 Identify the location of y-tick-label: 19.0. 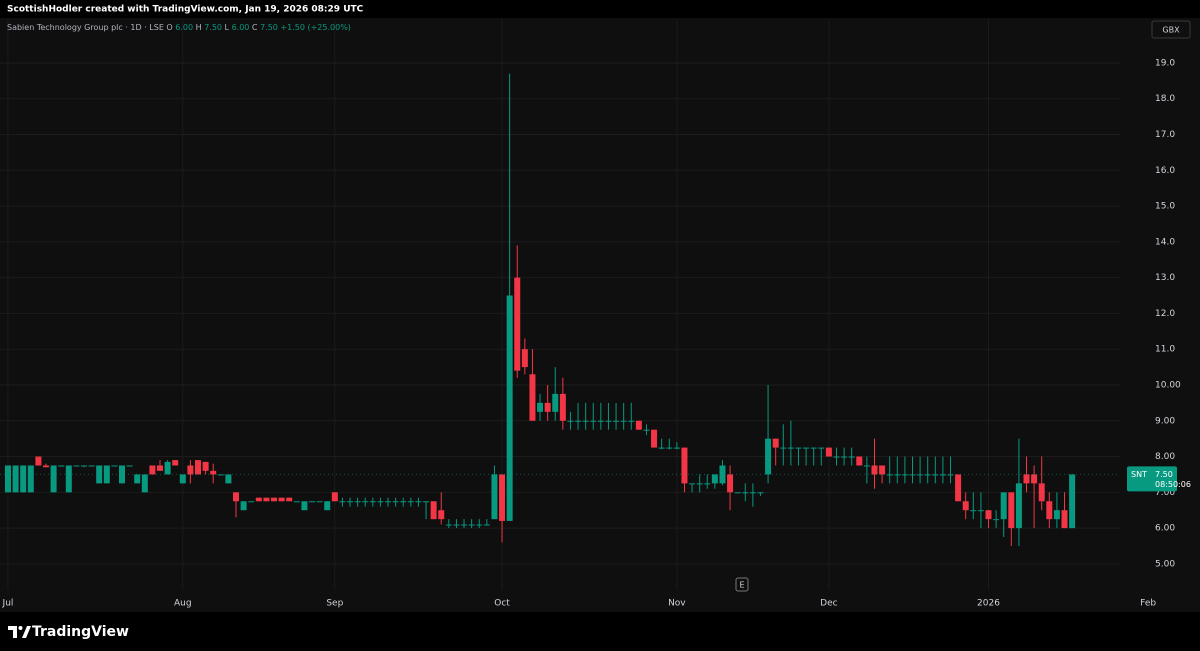
(1165, 63).